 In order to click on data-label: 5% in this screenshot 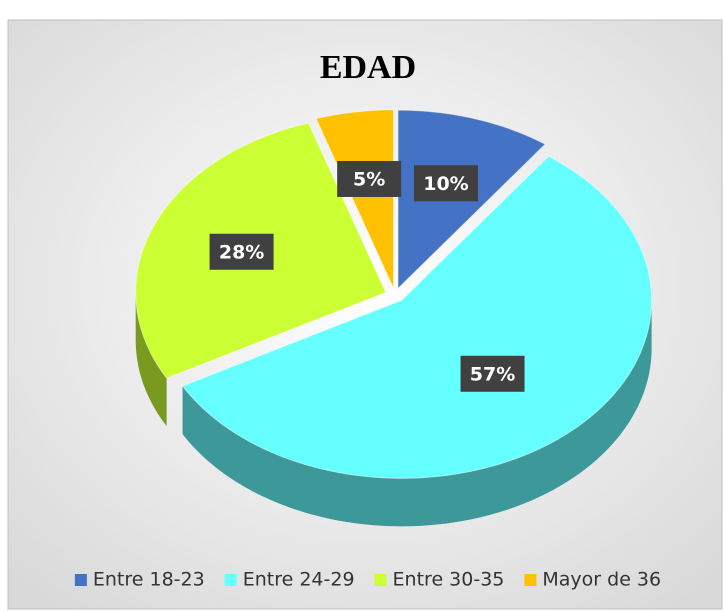, I will do `click(369, 179)`.